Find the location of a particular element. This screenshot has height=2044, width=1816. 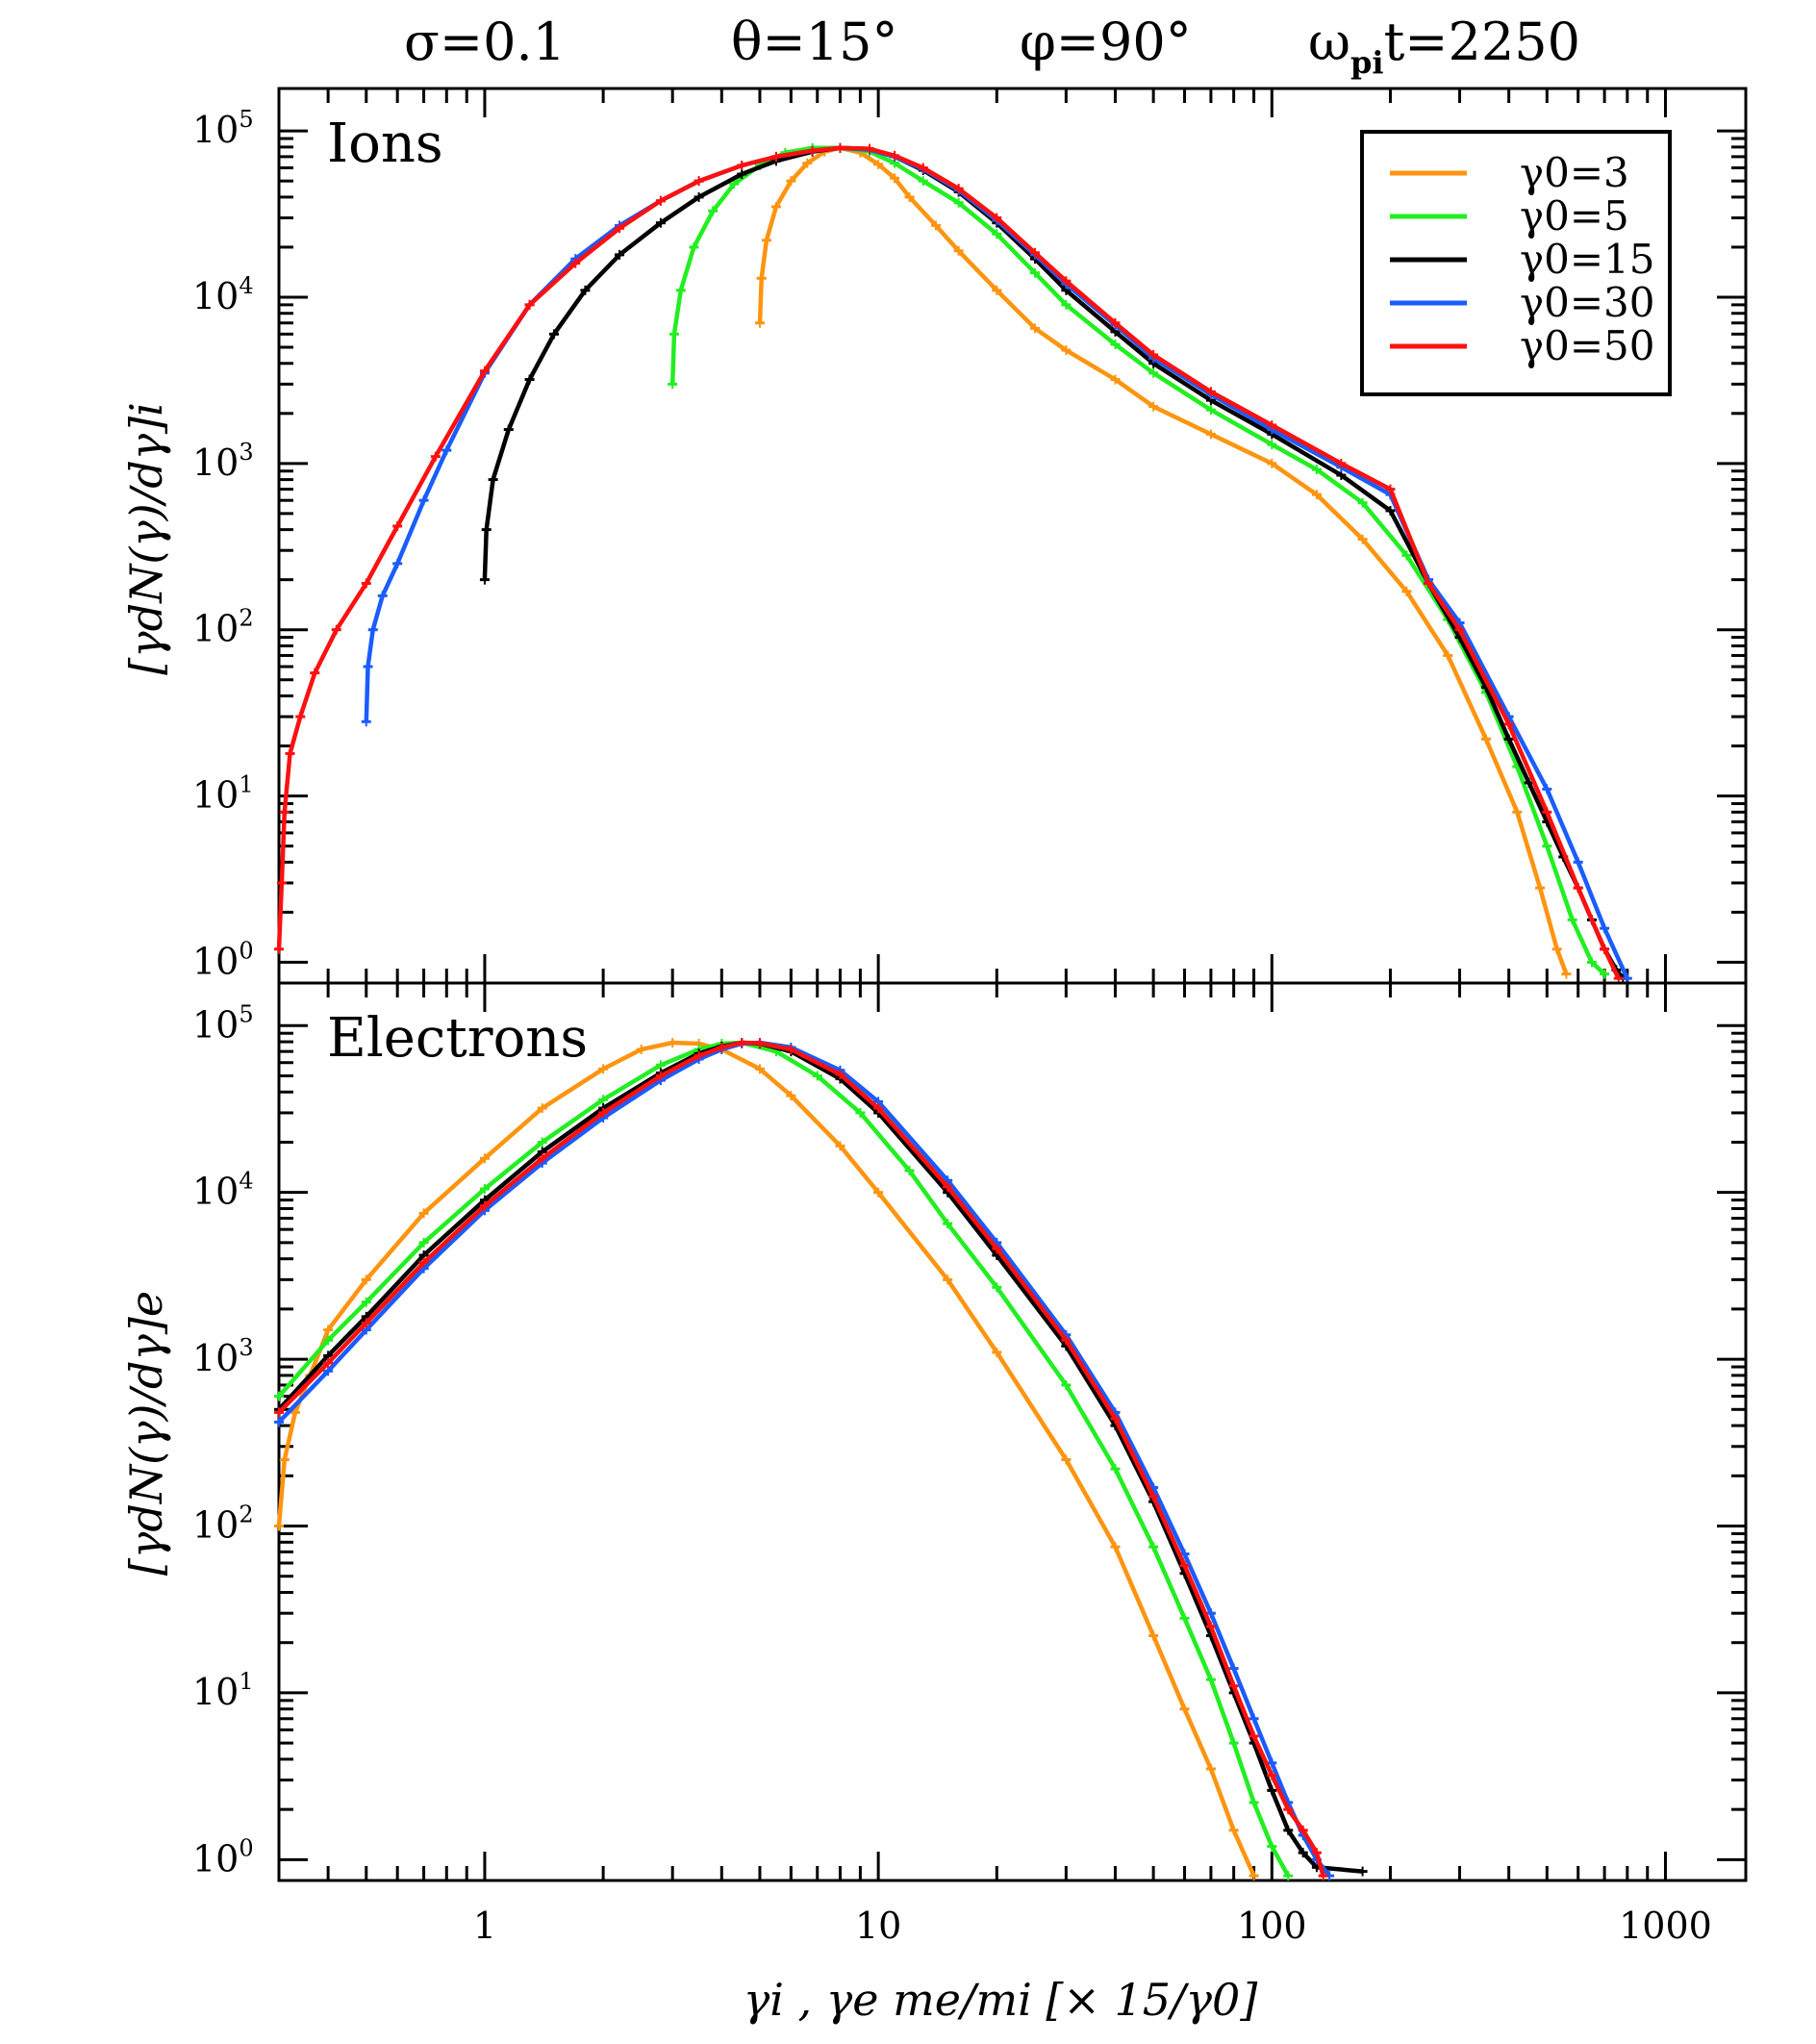

header-theta: θ=15° is located at coordinates (814, 42).